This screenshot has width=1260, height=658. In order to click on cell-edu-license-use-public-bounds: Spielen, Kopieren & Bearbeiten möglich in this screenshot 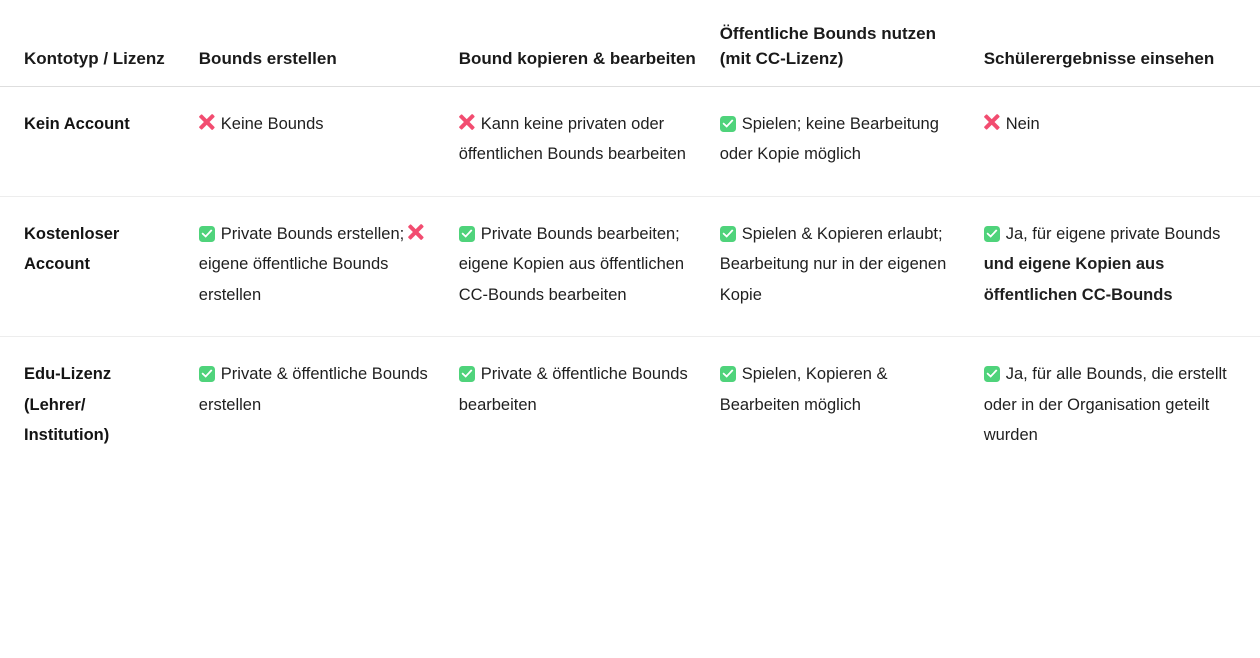, I will do `click(851, 407)`.